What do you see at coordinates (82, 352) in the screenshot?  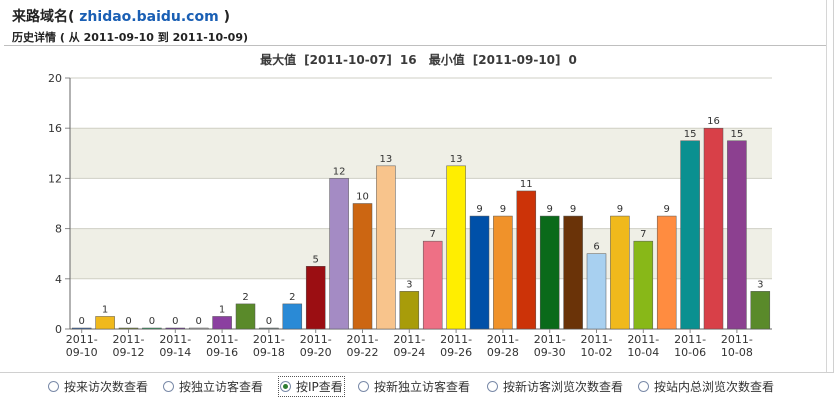 I see `x-tick-label-date: 09-10` at bounding box center [82, 352].